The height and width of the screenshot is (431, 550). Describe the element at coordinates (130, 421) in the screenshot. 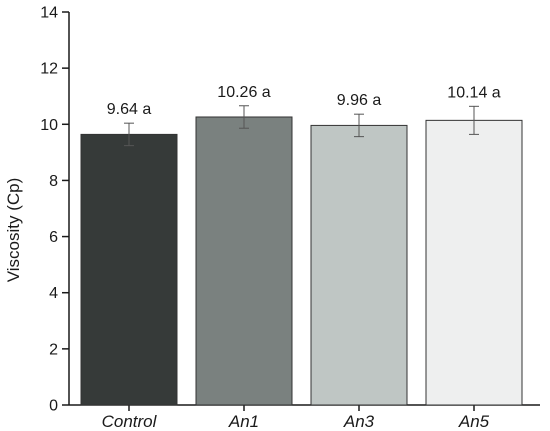

I see `x-tick-label: Control` at that location.